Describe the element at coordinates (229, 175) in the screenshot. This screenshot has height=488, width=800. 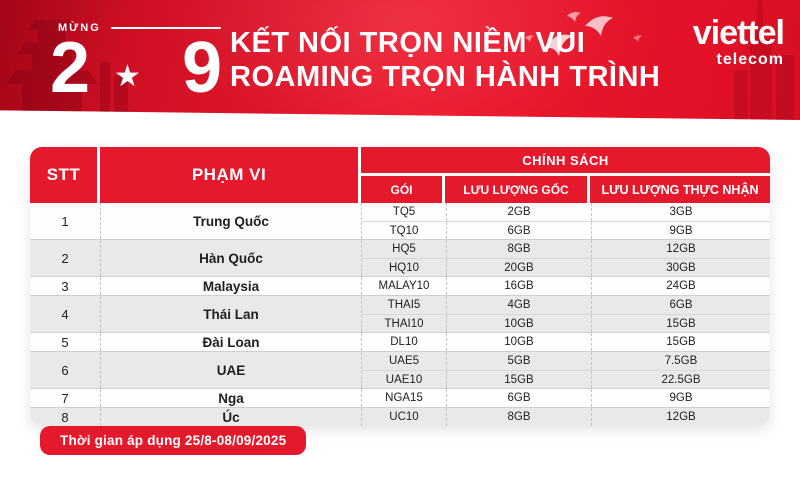
I see `col-header-pham-vi: PHẠM VI` at that location.